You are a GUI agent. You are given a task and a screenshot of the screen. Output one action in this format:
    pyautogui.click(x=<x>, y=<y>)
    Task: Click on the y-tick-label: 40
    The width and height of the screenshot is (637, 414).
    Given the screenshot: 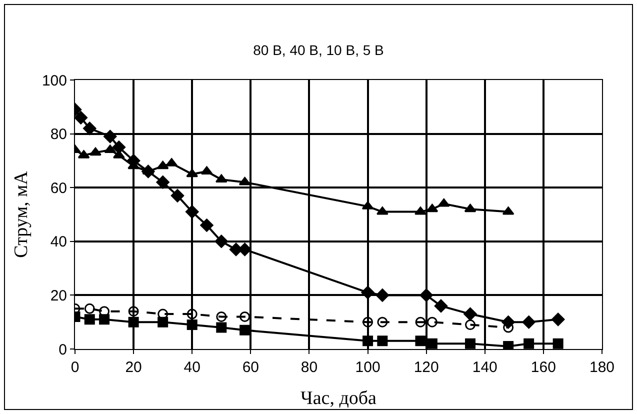 What is the action you would take?
    pyautogui.click(x=58, y=242)
    